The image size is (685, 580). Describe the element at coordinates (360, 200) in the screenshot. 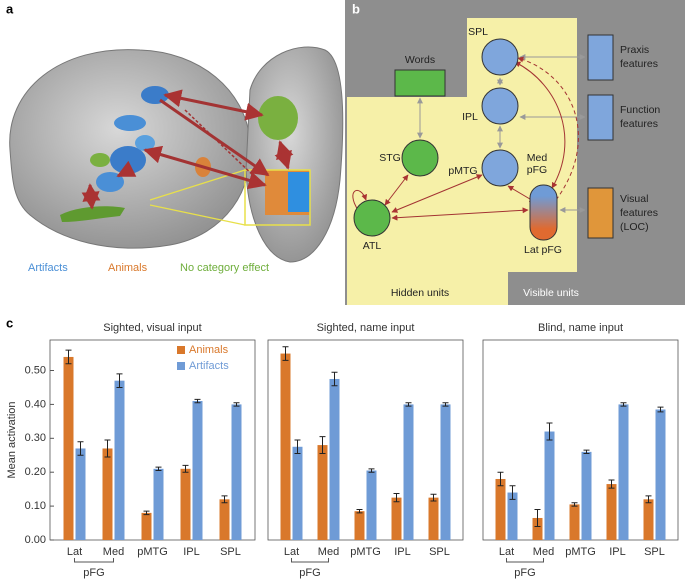

I see `self-loop` at that location.